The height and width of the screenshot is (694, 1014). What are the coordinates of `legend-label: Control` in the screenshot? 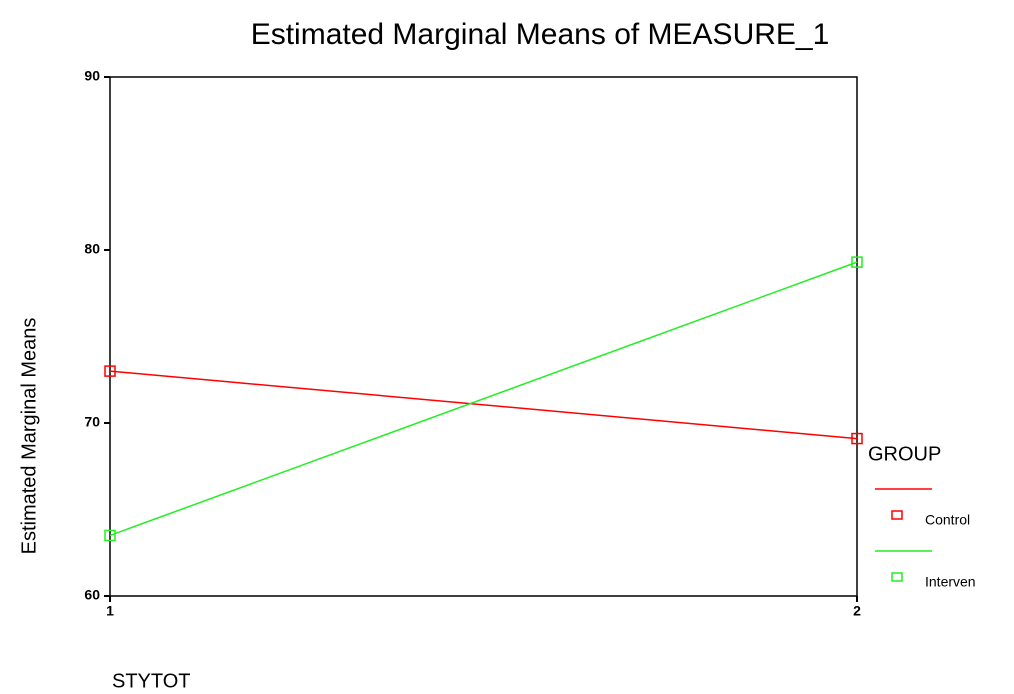 It's located at (947, 520).